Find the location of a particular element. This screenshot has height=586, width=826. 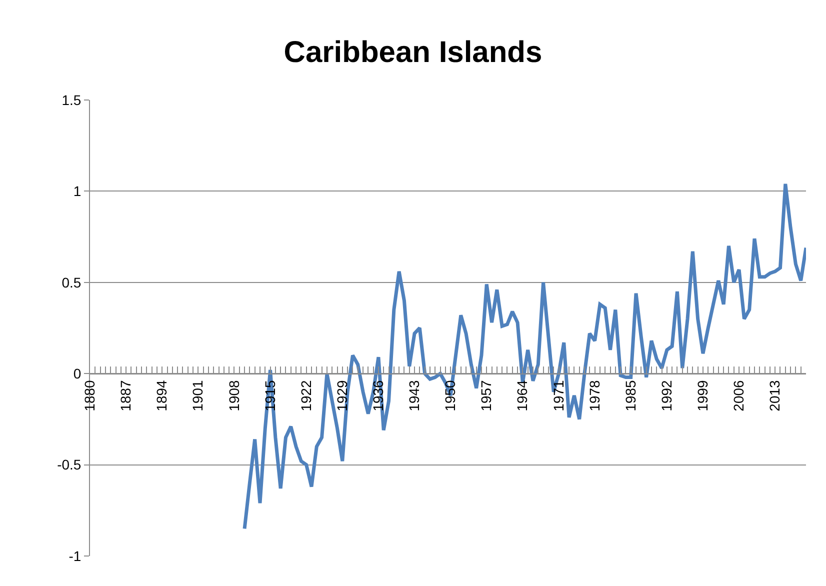

x-tick-label: 1936 is located at coordinates (378, 396).